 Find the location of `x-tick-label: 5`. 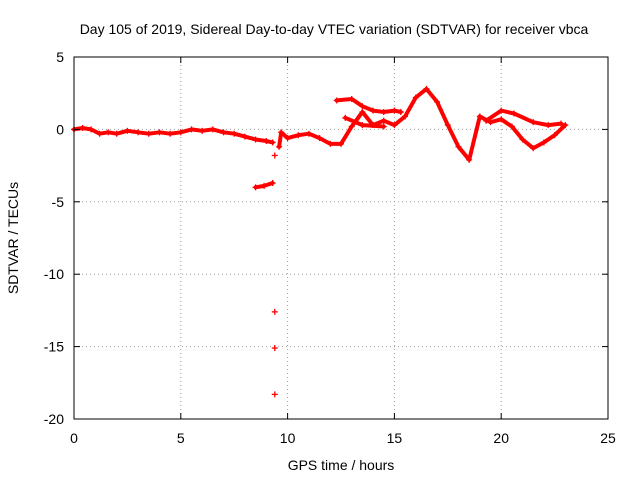

x-tick-label: 5 is located at coordinates (181, 438).